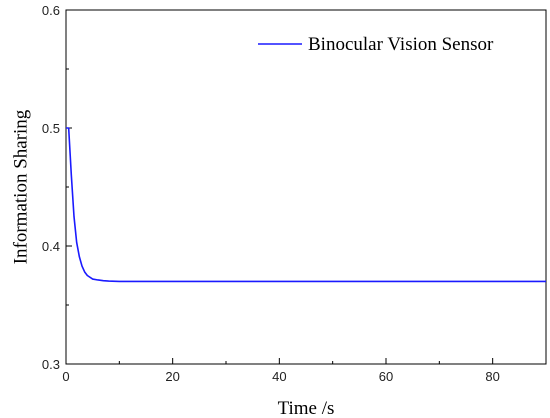 This screenshot has width=550, height=418. I want to click on y-tick-label: 0.6, so click(51, 10).